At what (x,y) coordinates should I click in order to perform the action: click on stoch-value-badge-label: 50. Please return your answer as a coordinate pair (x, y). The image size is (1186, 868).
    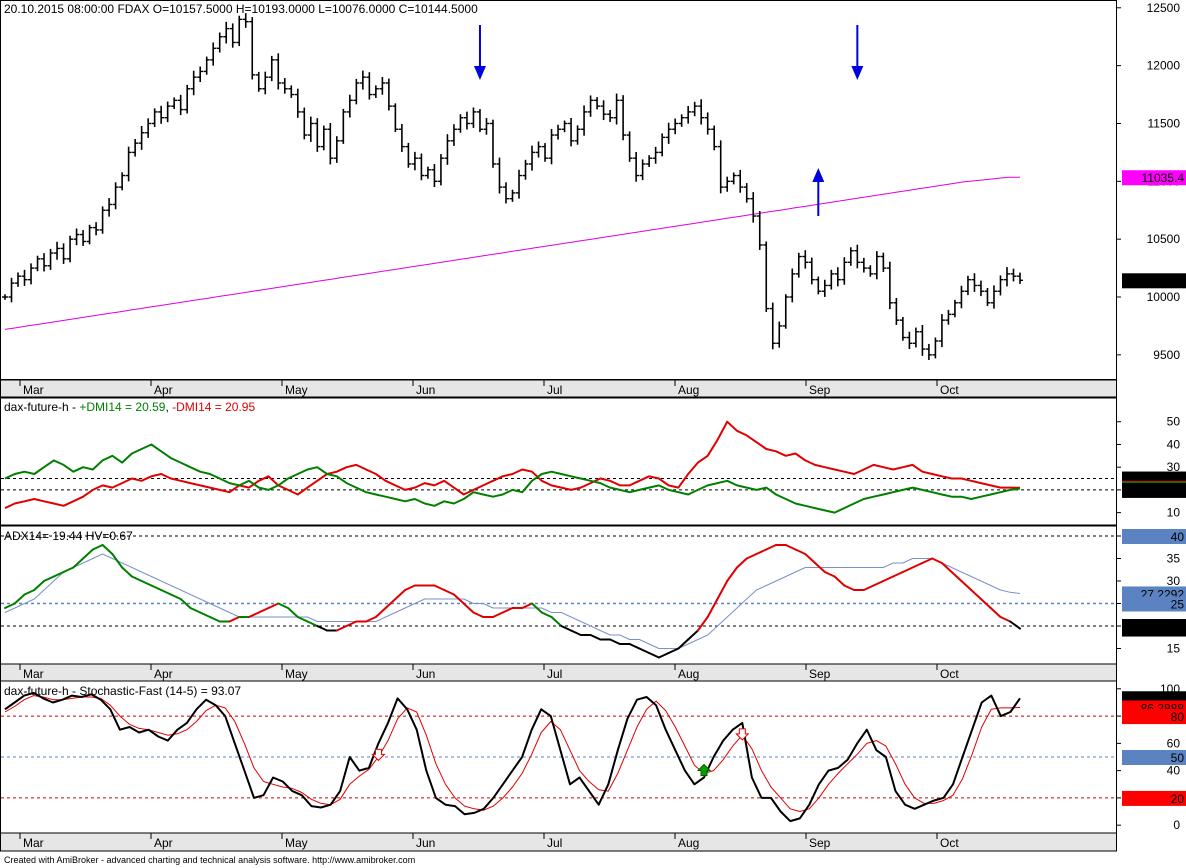
    Looking at the image, I should click on (1178, 758).